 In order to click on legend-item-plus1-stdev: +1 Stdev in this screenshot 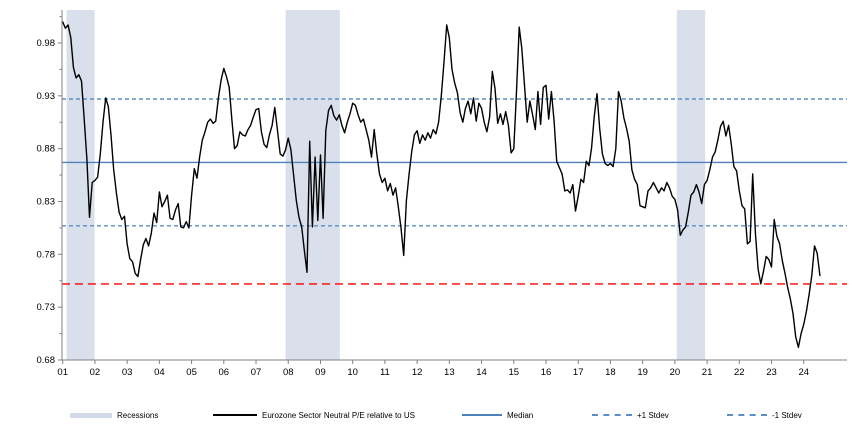, I will do `click(630, 415)`.